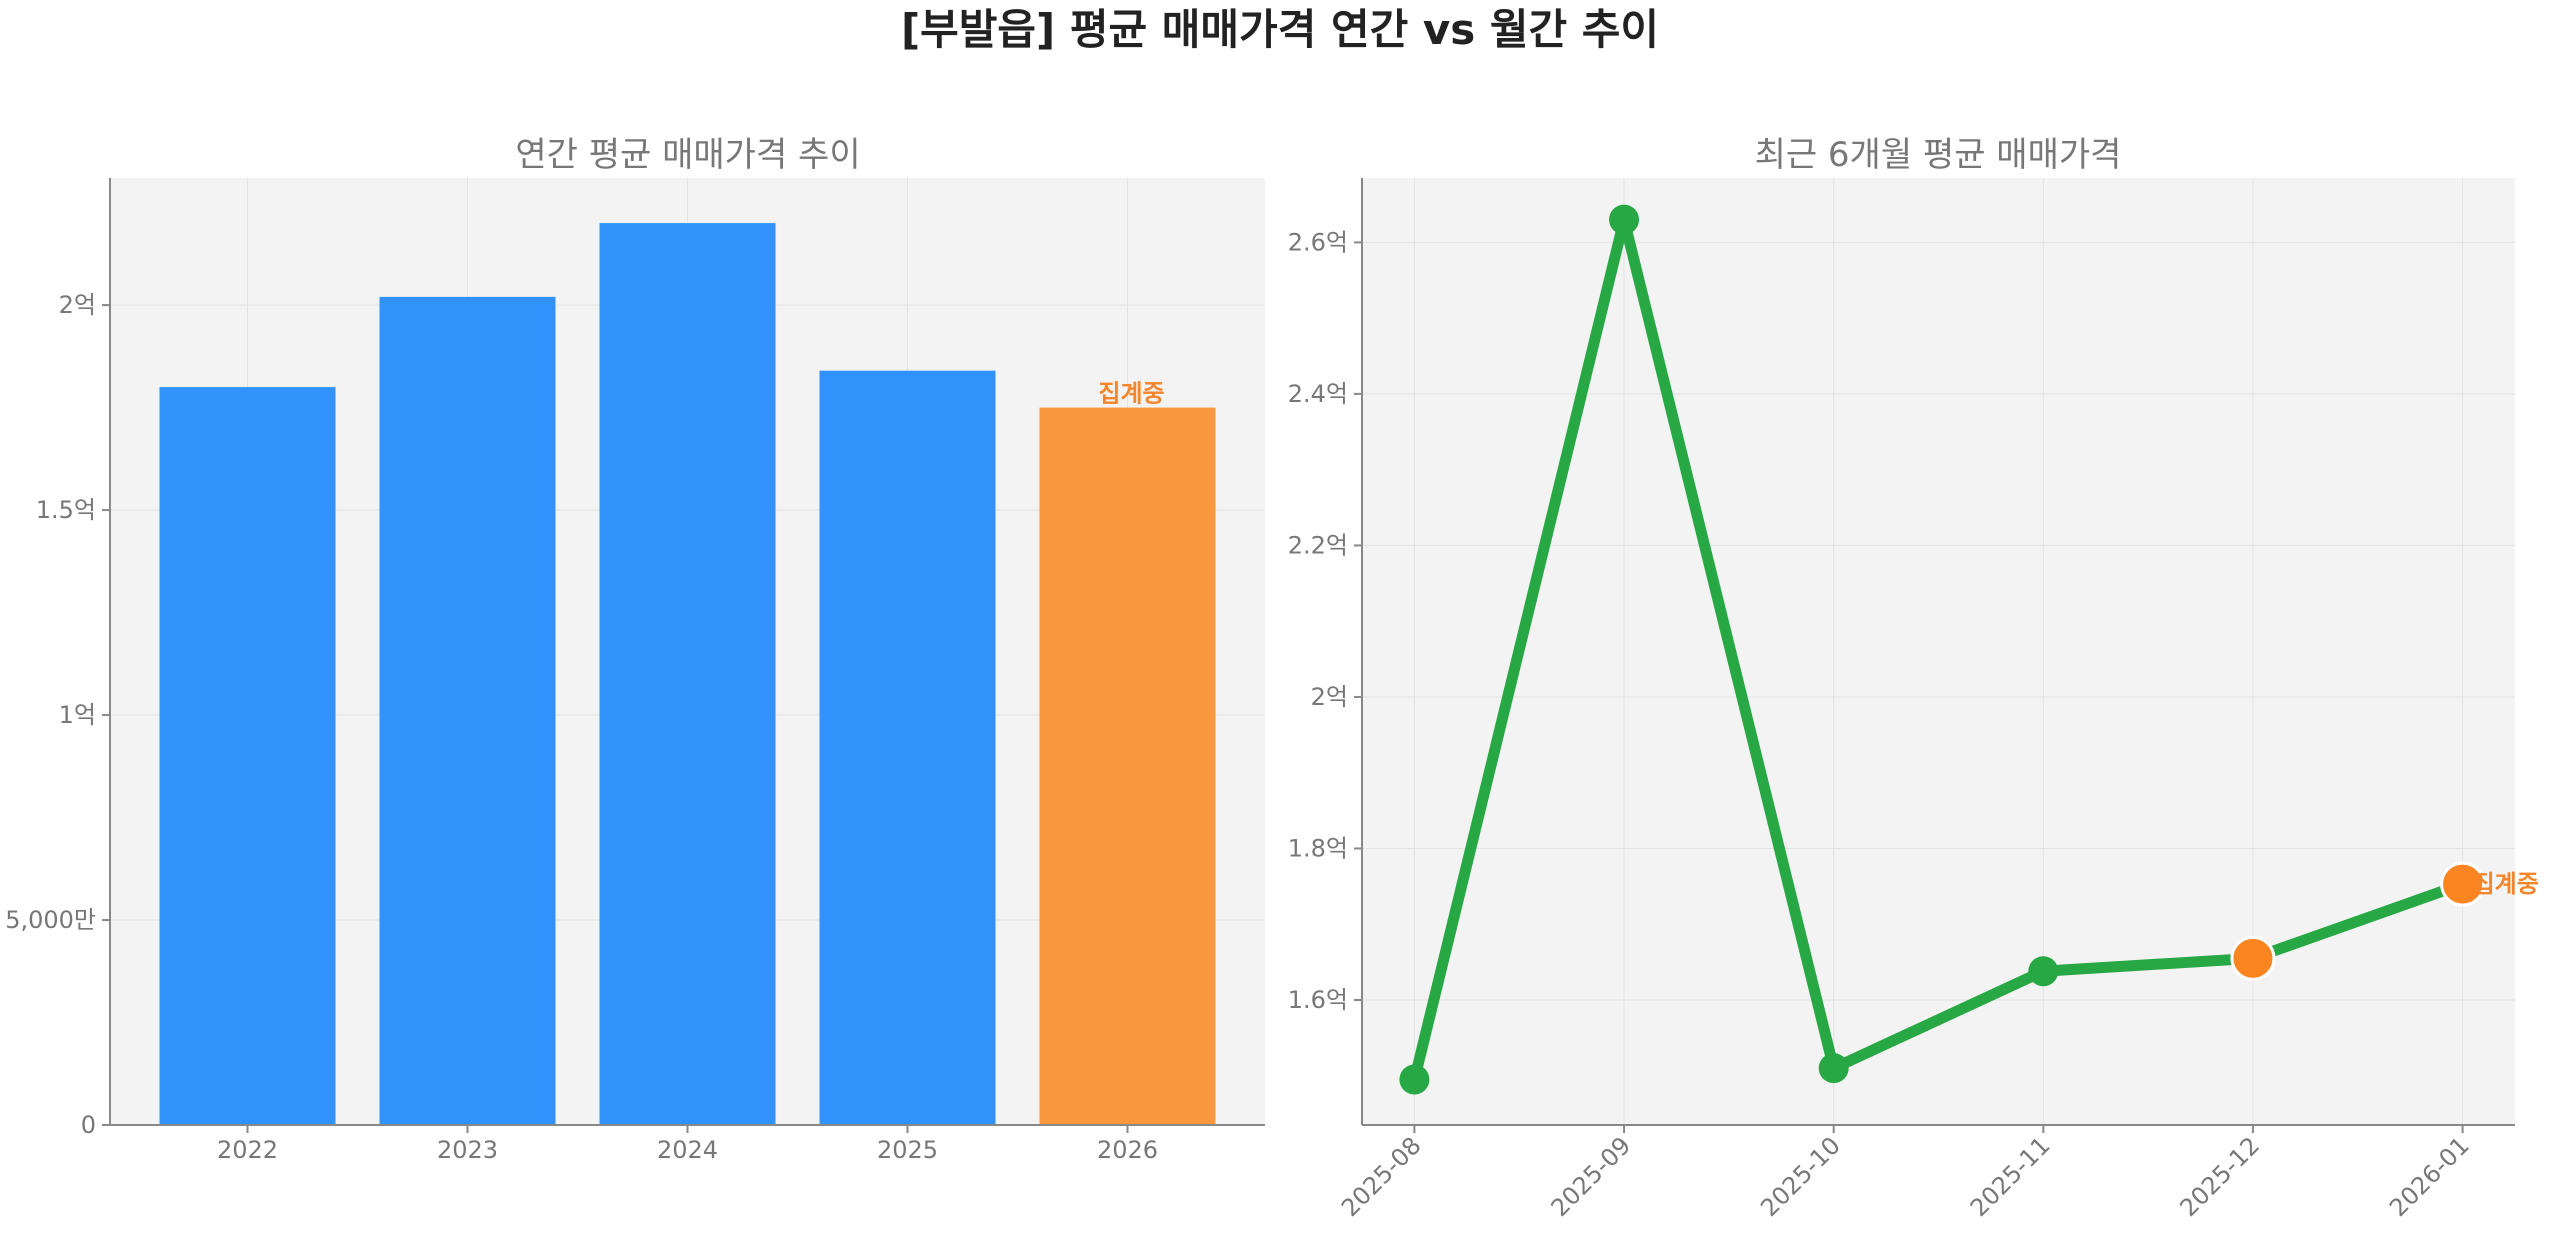 This screenshot has height=1234, width=2560. I want to click on annual-chart-title: 연간 평균 매매가격 추이, so click(687, 155).